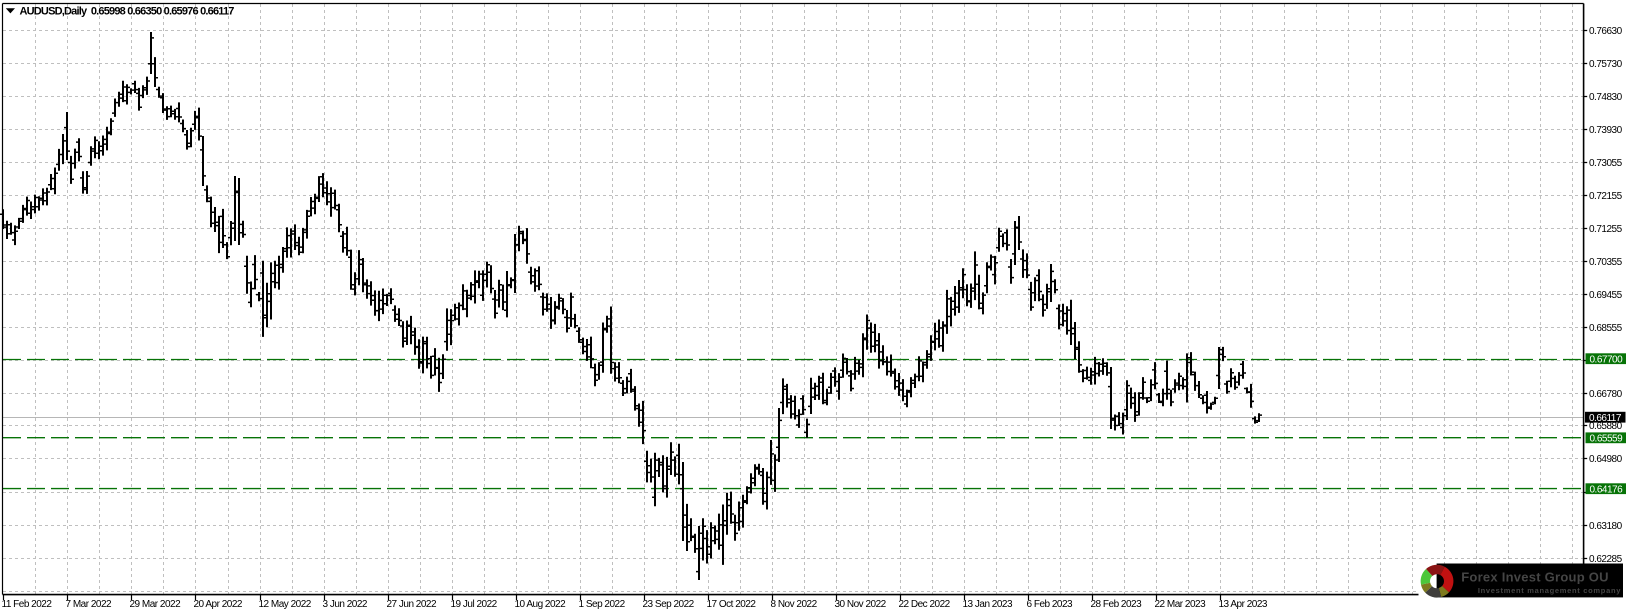 The width and height of the screenshot is (1629, 615). What do you see at coordinates (1243, 604) in the screenshot?
I see `svg-text: 13 Apr 2023` at bounding box center [1243, 604].